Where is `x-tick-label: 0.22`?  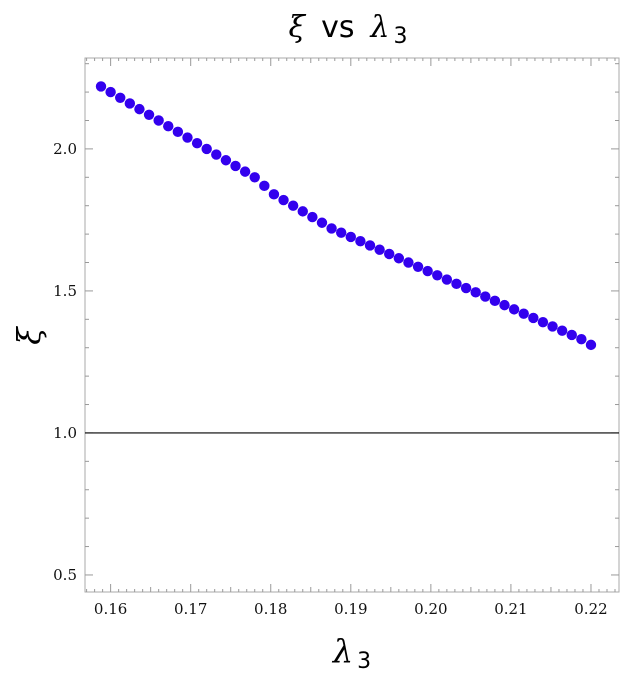 x-tick-label: 0.22 is located at coordinates (590, 609).